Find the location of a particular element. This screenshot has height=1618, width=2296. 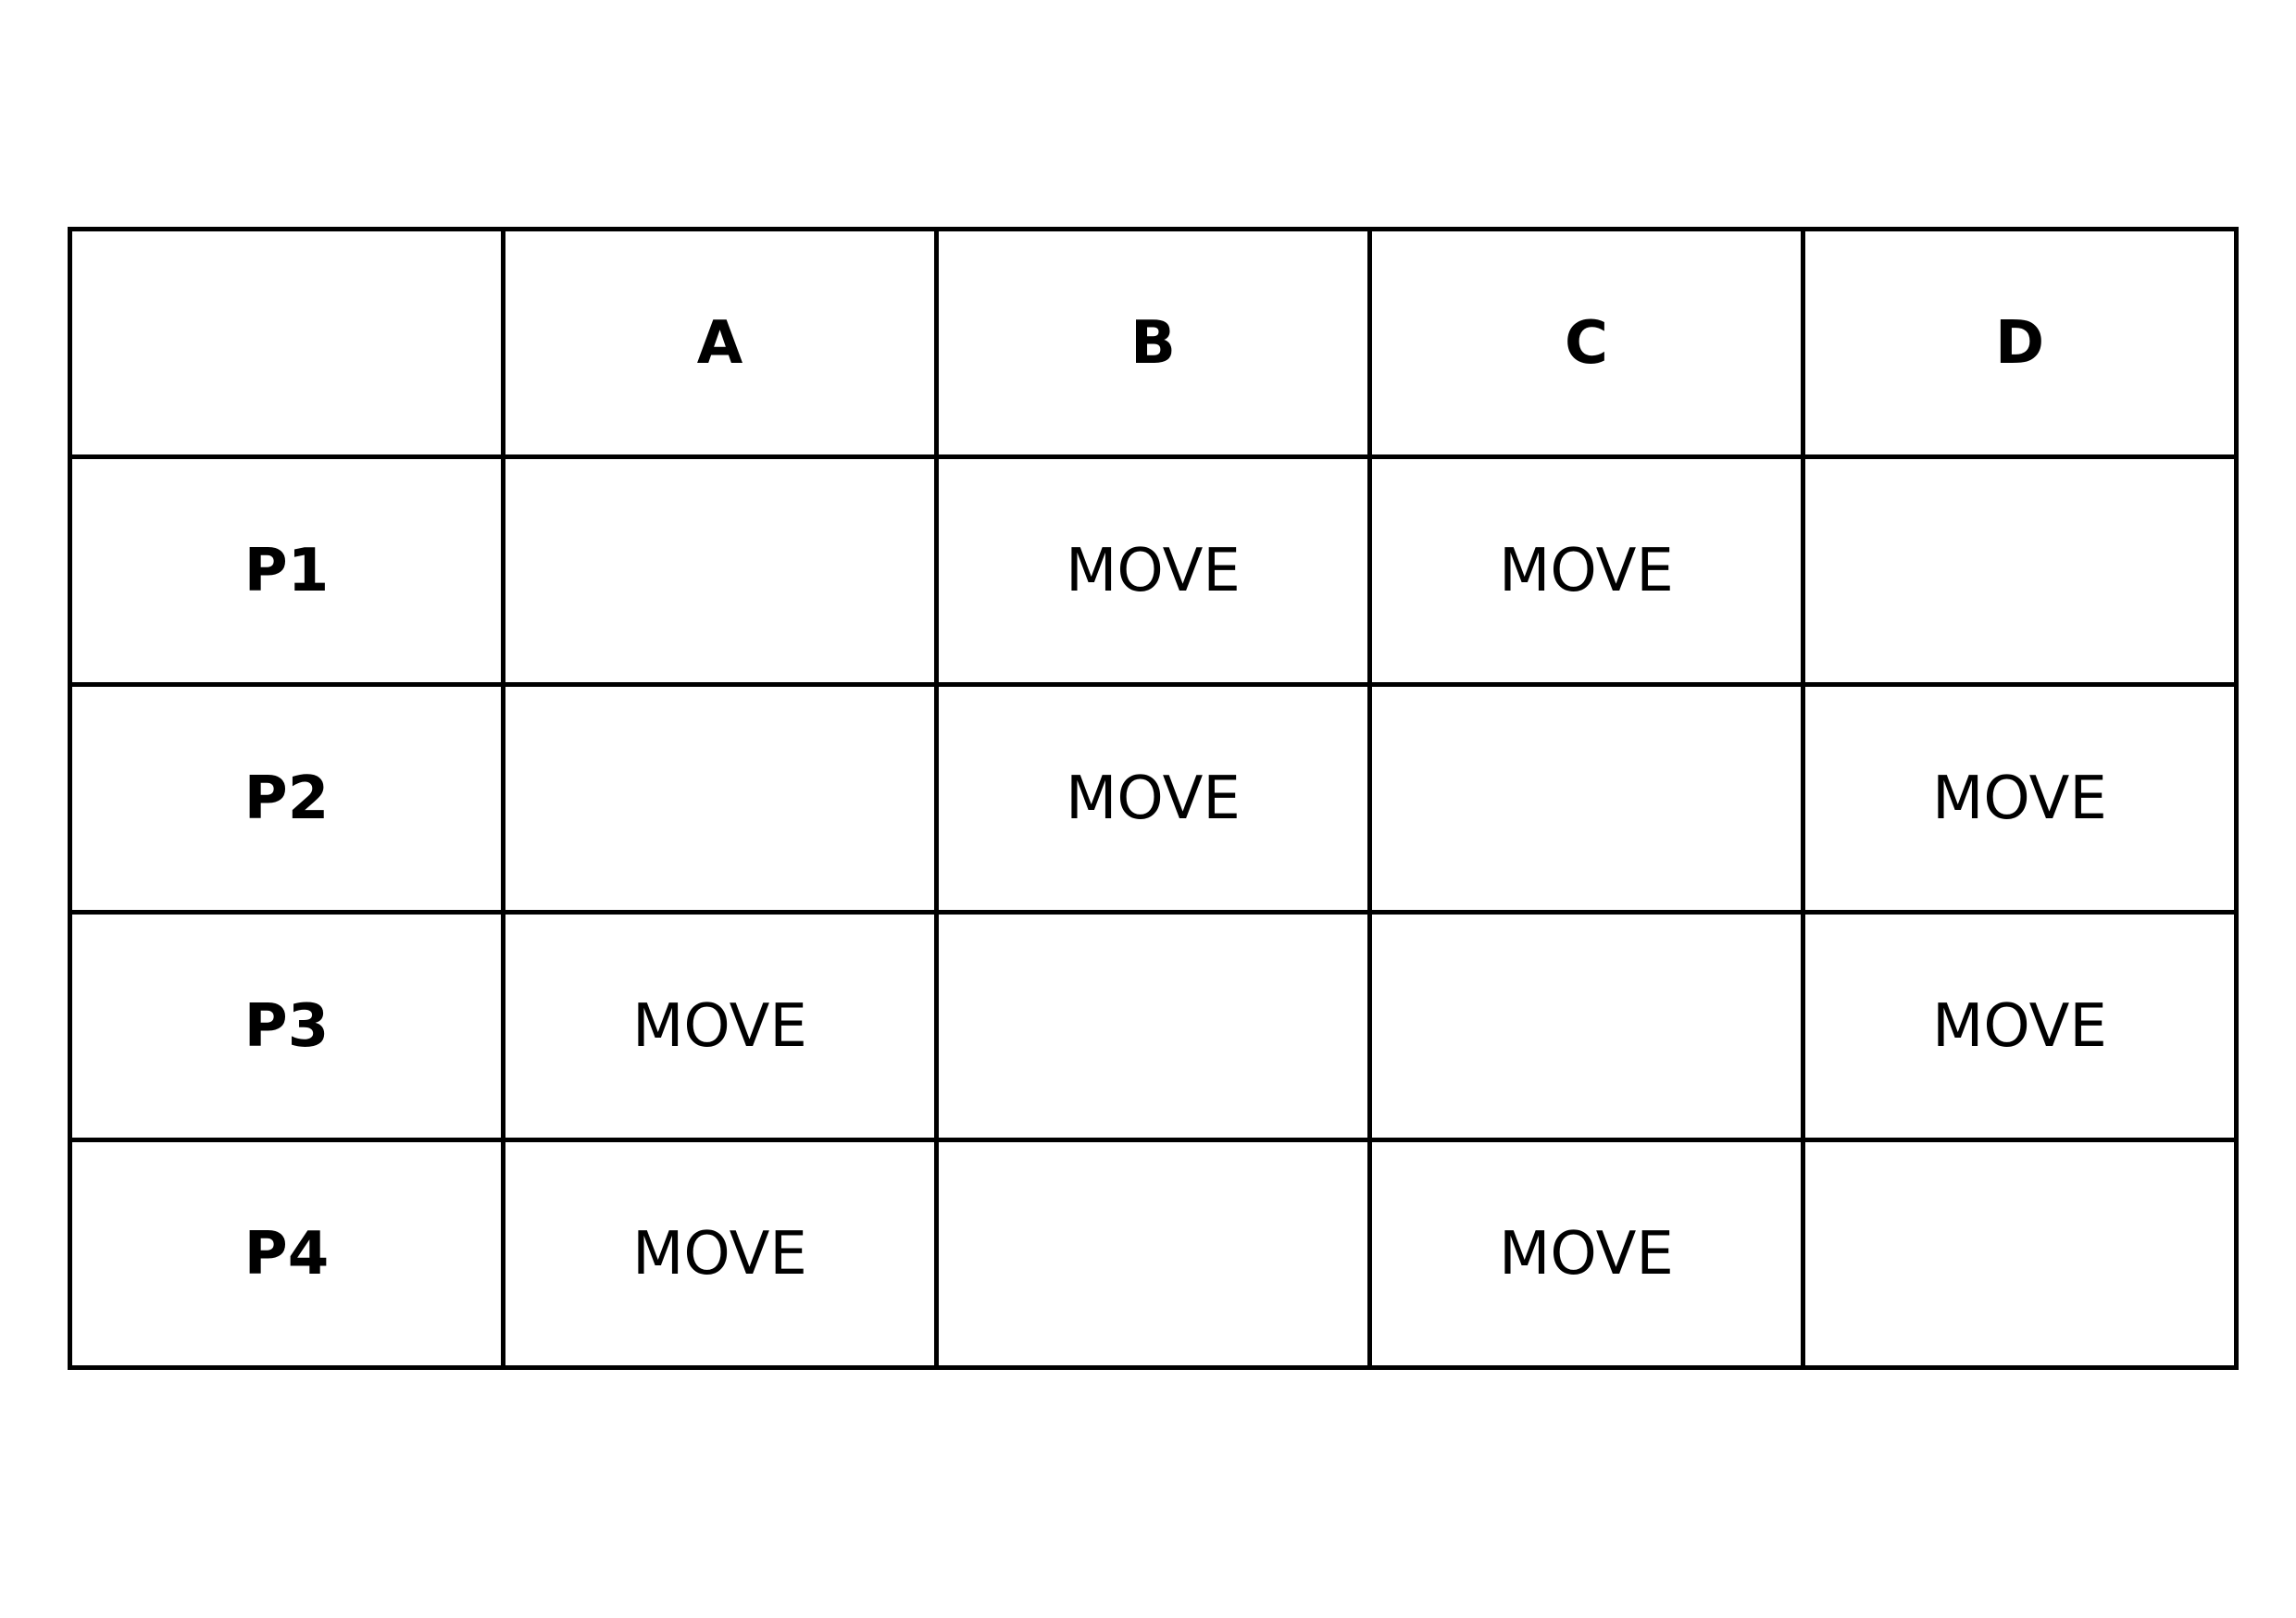

column-header-label: A is located at coordinates (719, 343).